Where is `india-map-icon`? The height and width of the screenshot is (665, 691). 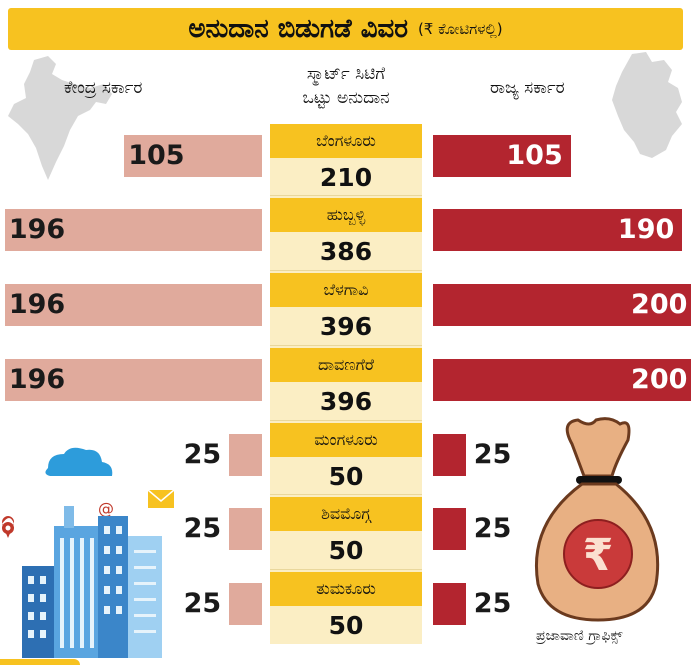 india-map-icon is located at coordinates (60, 118).